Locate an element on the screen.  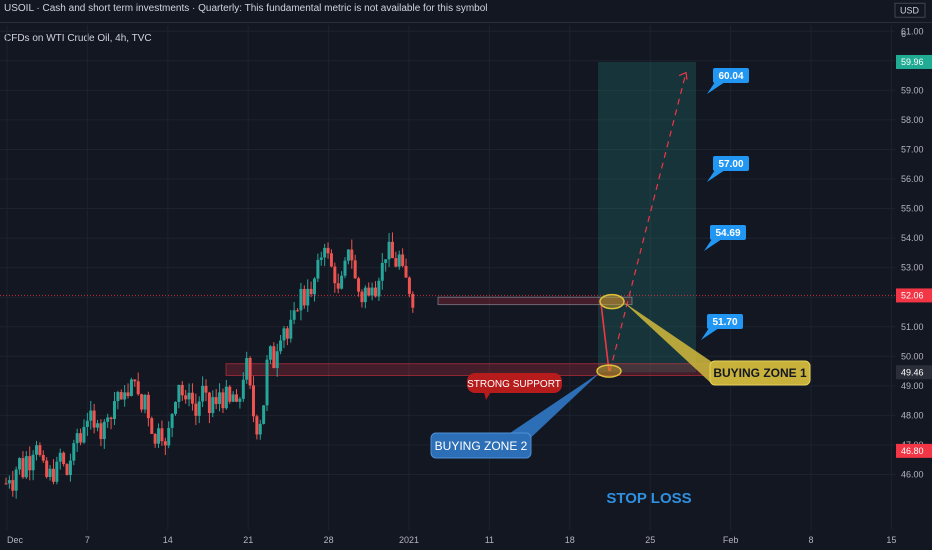
buying-zone-2-marker is located at coordinates (609, 371).